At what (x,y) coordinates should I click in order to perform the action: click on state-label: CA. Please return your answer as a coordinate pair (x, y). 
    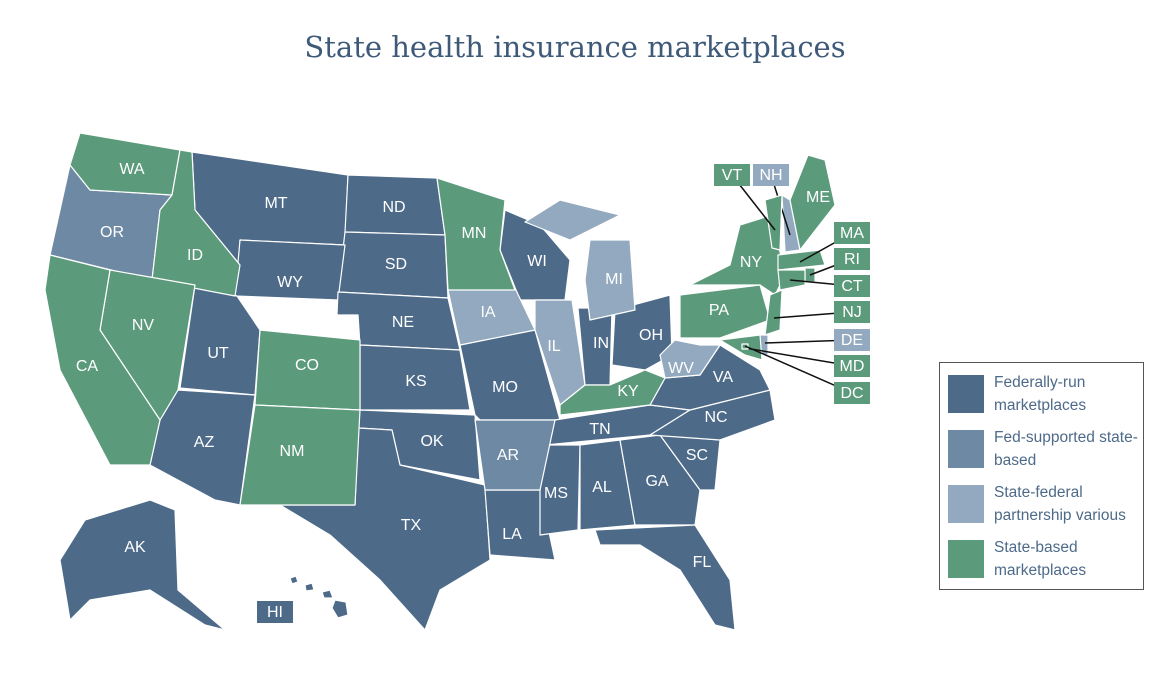
    Looking at the image, I should click on (87, 366).